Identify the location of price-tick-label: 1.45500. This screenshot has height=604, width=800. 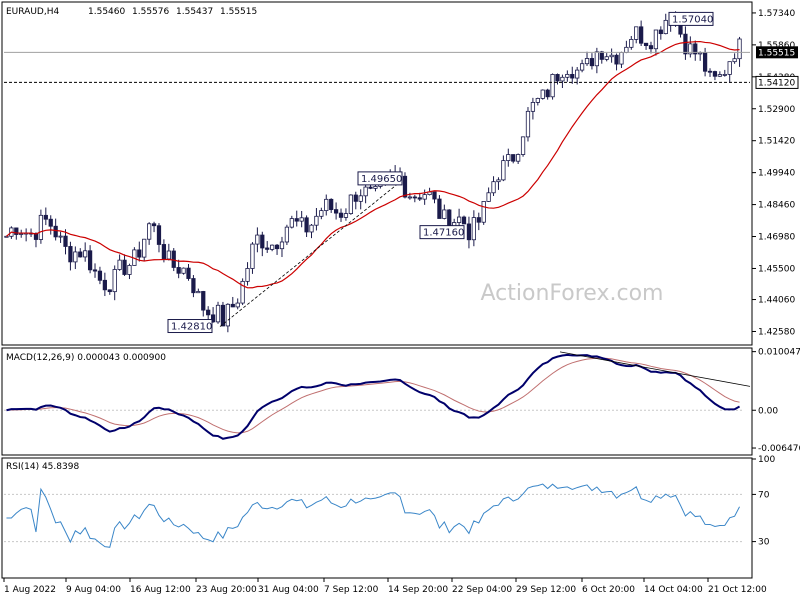
(776, 269).